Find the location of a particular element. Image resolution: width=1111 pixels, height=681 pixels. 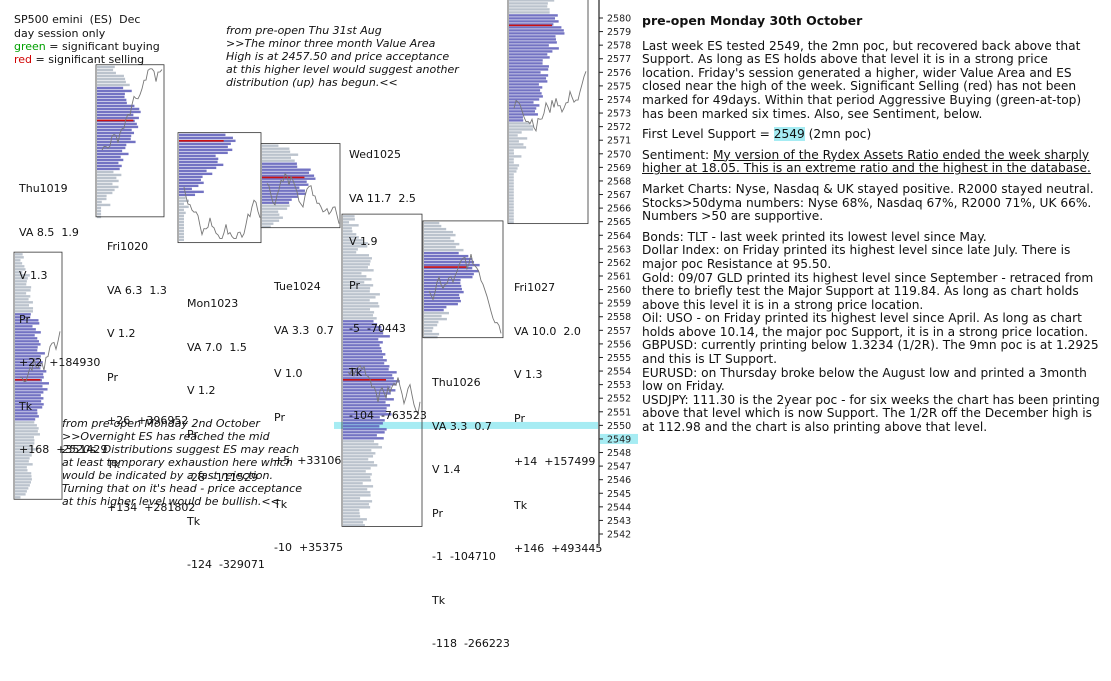

session-pr-label: Pr is located at coordinates (24, 319).